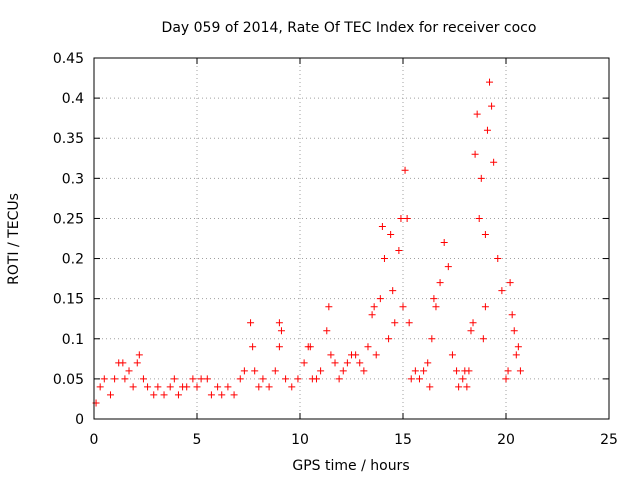 The width and height of the screenshot is (640, 480). Describe the element at coordinates (68, 139) in the screenshot. I see `y-tick-label: 0.35` at that location.